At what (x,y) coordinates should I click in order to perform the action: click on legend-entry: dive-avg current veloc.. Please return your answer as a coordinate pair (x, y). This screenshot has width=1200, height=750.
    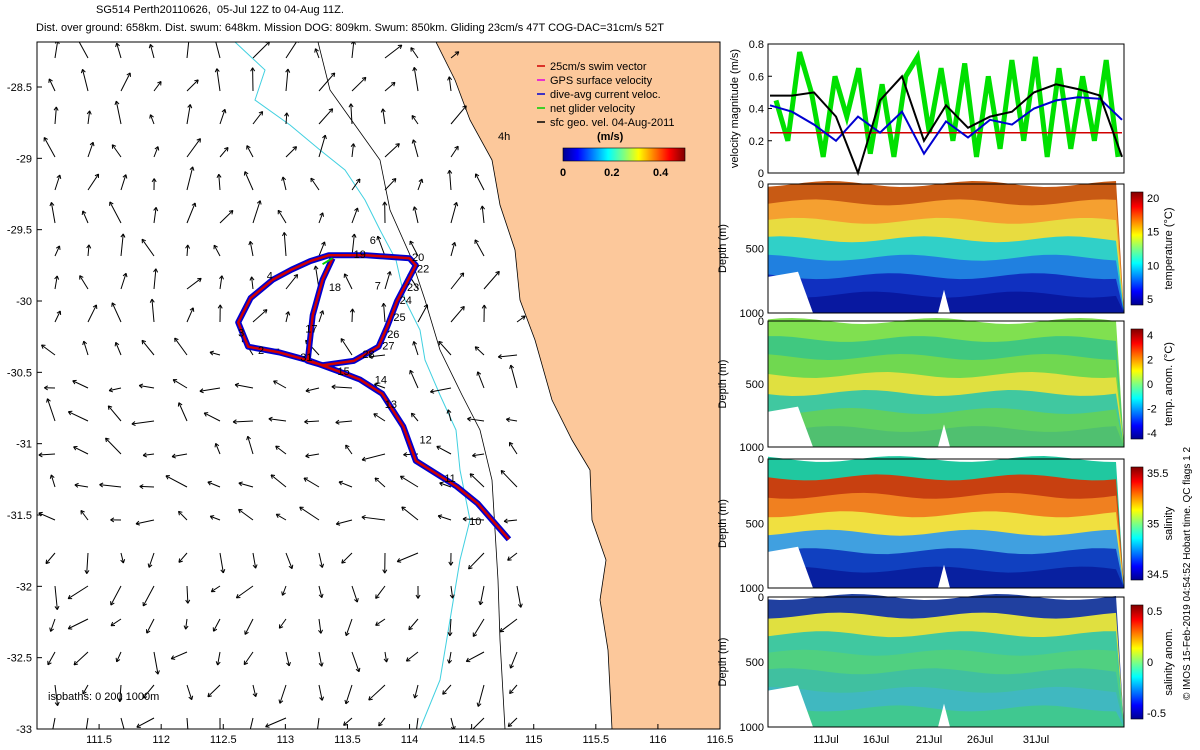
    Looking at the image, I should click on (599, 95).